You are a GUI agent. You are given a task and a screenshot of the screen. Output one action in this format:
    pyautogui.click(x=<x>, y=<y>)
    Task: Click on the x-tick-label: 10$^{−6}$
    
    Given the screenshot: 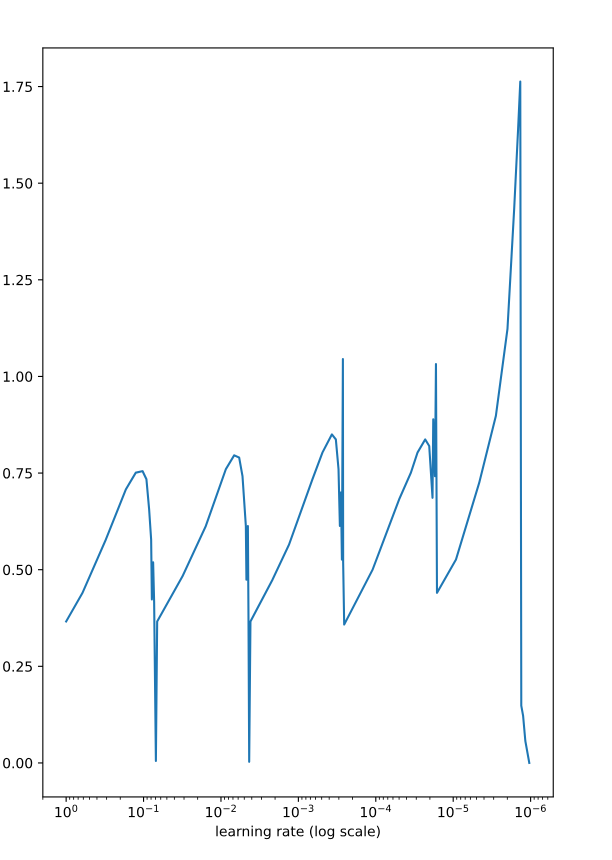 What is the action you would take?
    pyautogui.click(x=531, y=811)
    